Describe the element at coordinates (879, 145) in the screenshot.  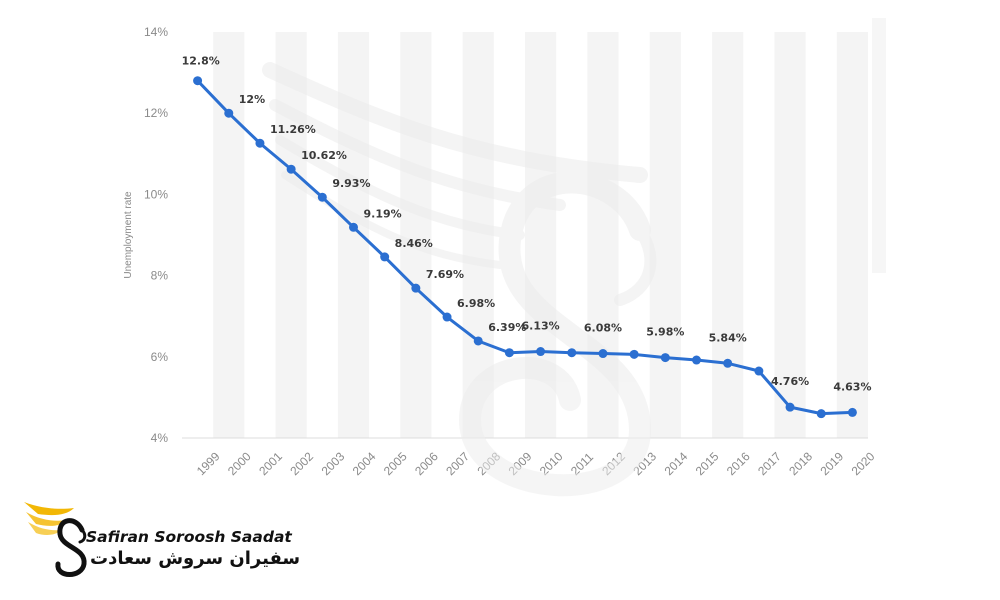
I see `grid-band-edge` at that location.